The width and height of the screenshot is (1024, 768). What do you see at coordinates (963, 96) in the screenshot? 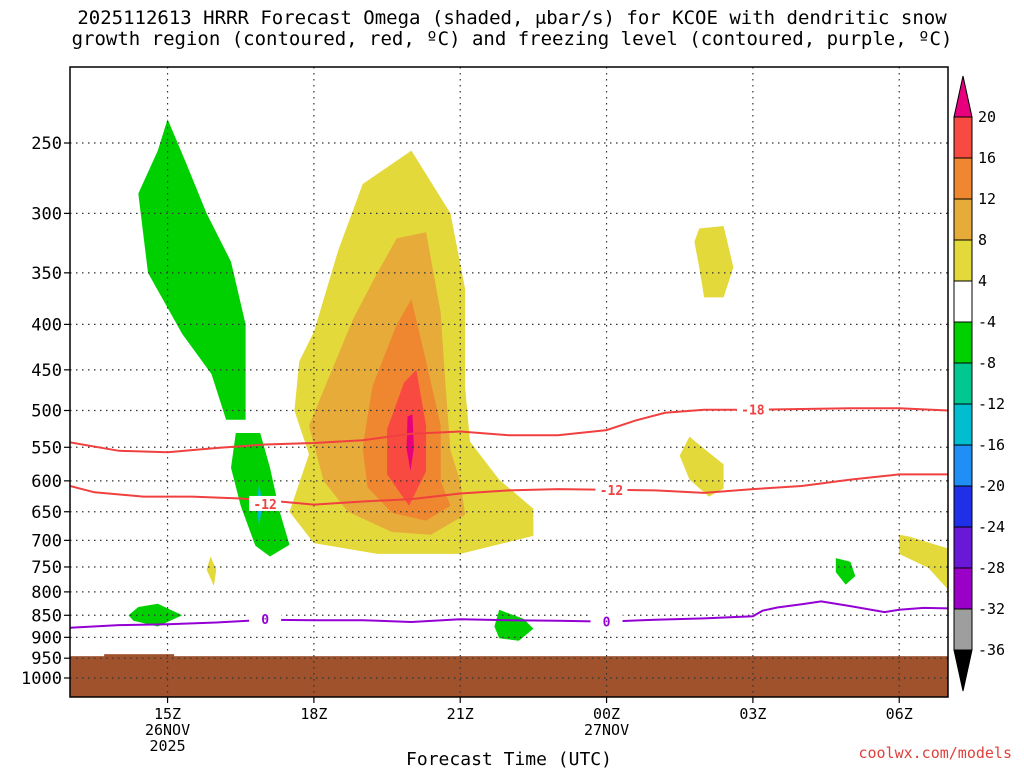
I see `colorbar-above-max` at bounding box center [963, 96].